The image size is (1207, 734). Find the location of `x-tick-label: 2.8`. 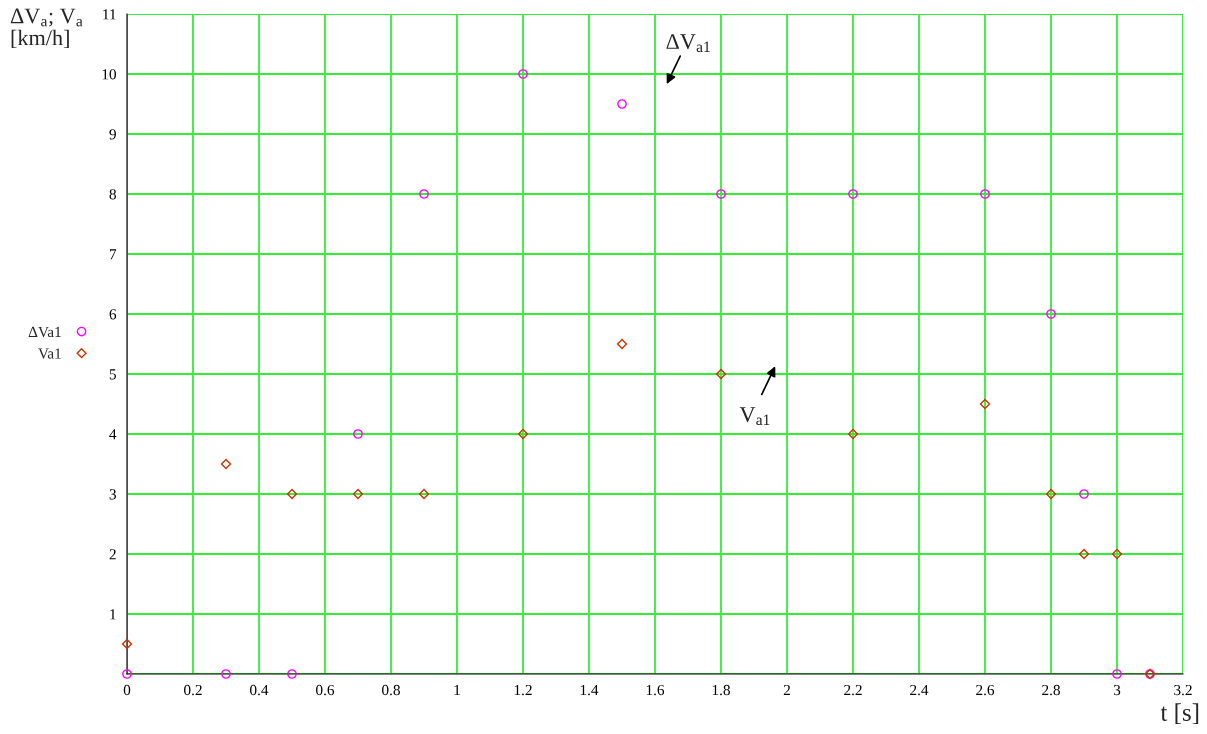

x-tick-label: 2.8 is located at coordinates (1051, 690).